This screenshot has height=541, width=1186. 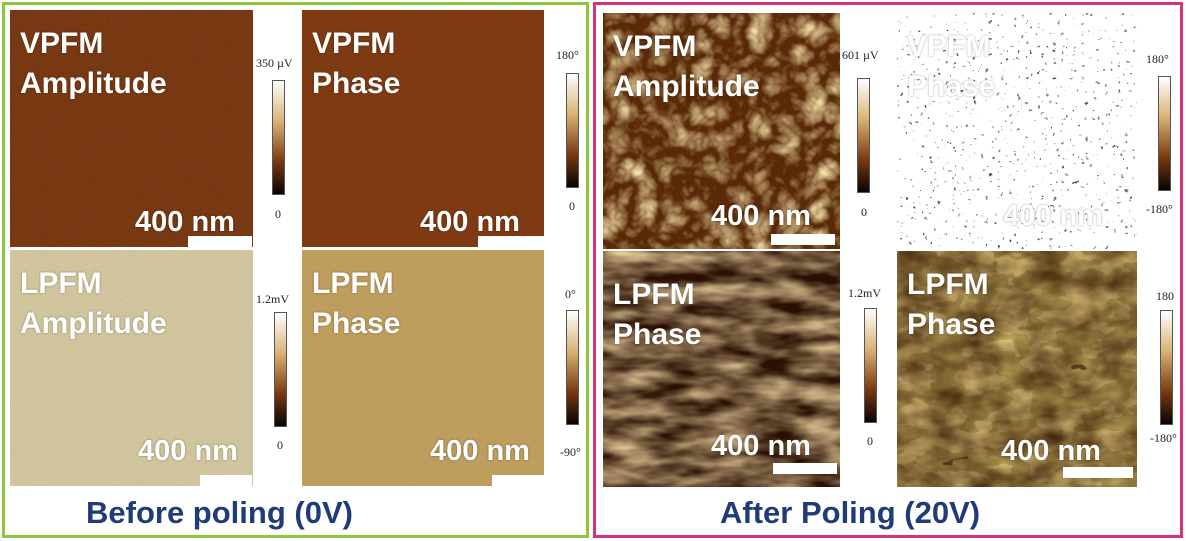 What do you see at coordinates (570, 452) in the screenshot?
I see `colorbar-min-label: -90°` at bounding box center [570, 452].